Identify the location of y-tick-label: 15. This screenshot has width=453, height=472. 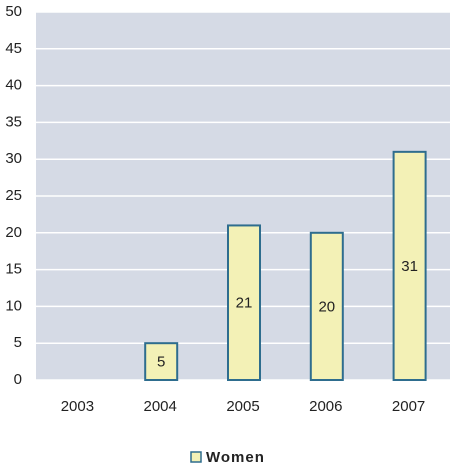
(13, 269).